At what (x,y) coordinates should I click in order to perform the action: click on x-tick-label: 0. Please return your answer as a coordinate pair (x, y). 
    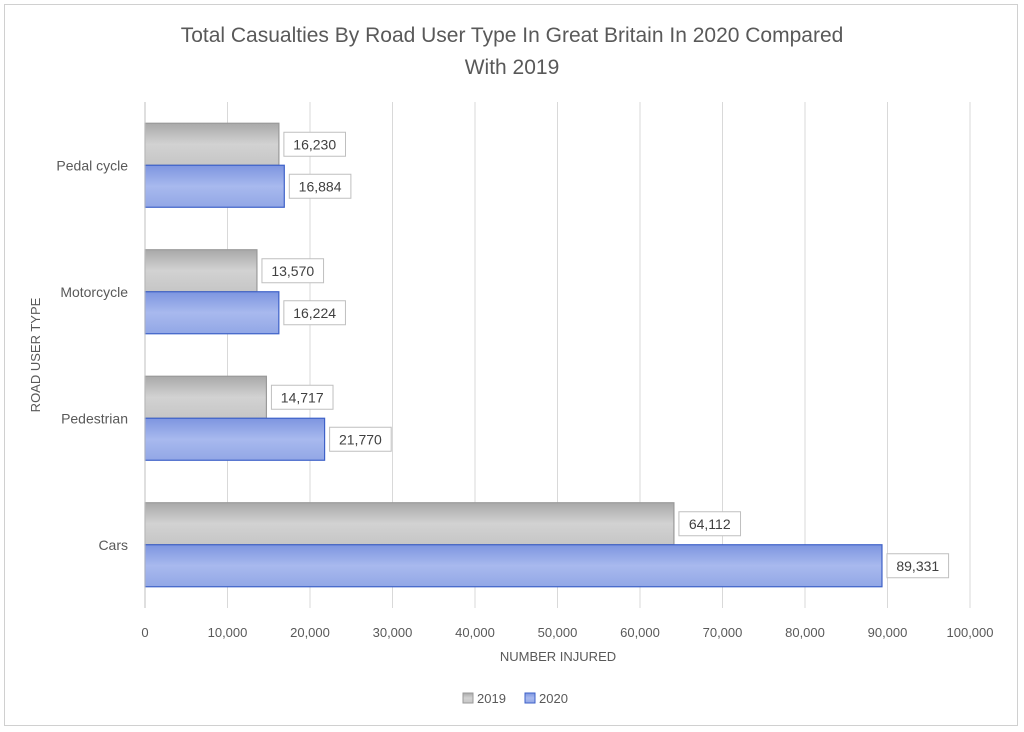
    Looking at the image, I should click on (144, 632).